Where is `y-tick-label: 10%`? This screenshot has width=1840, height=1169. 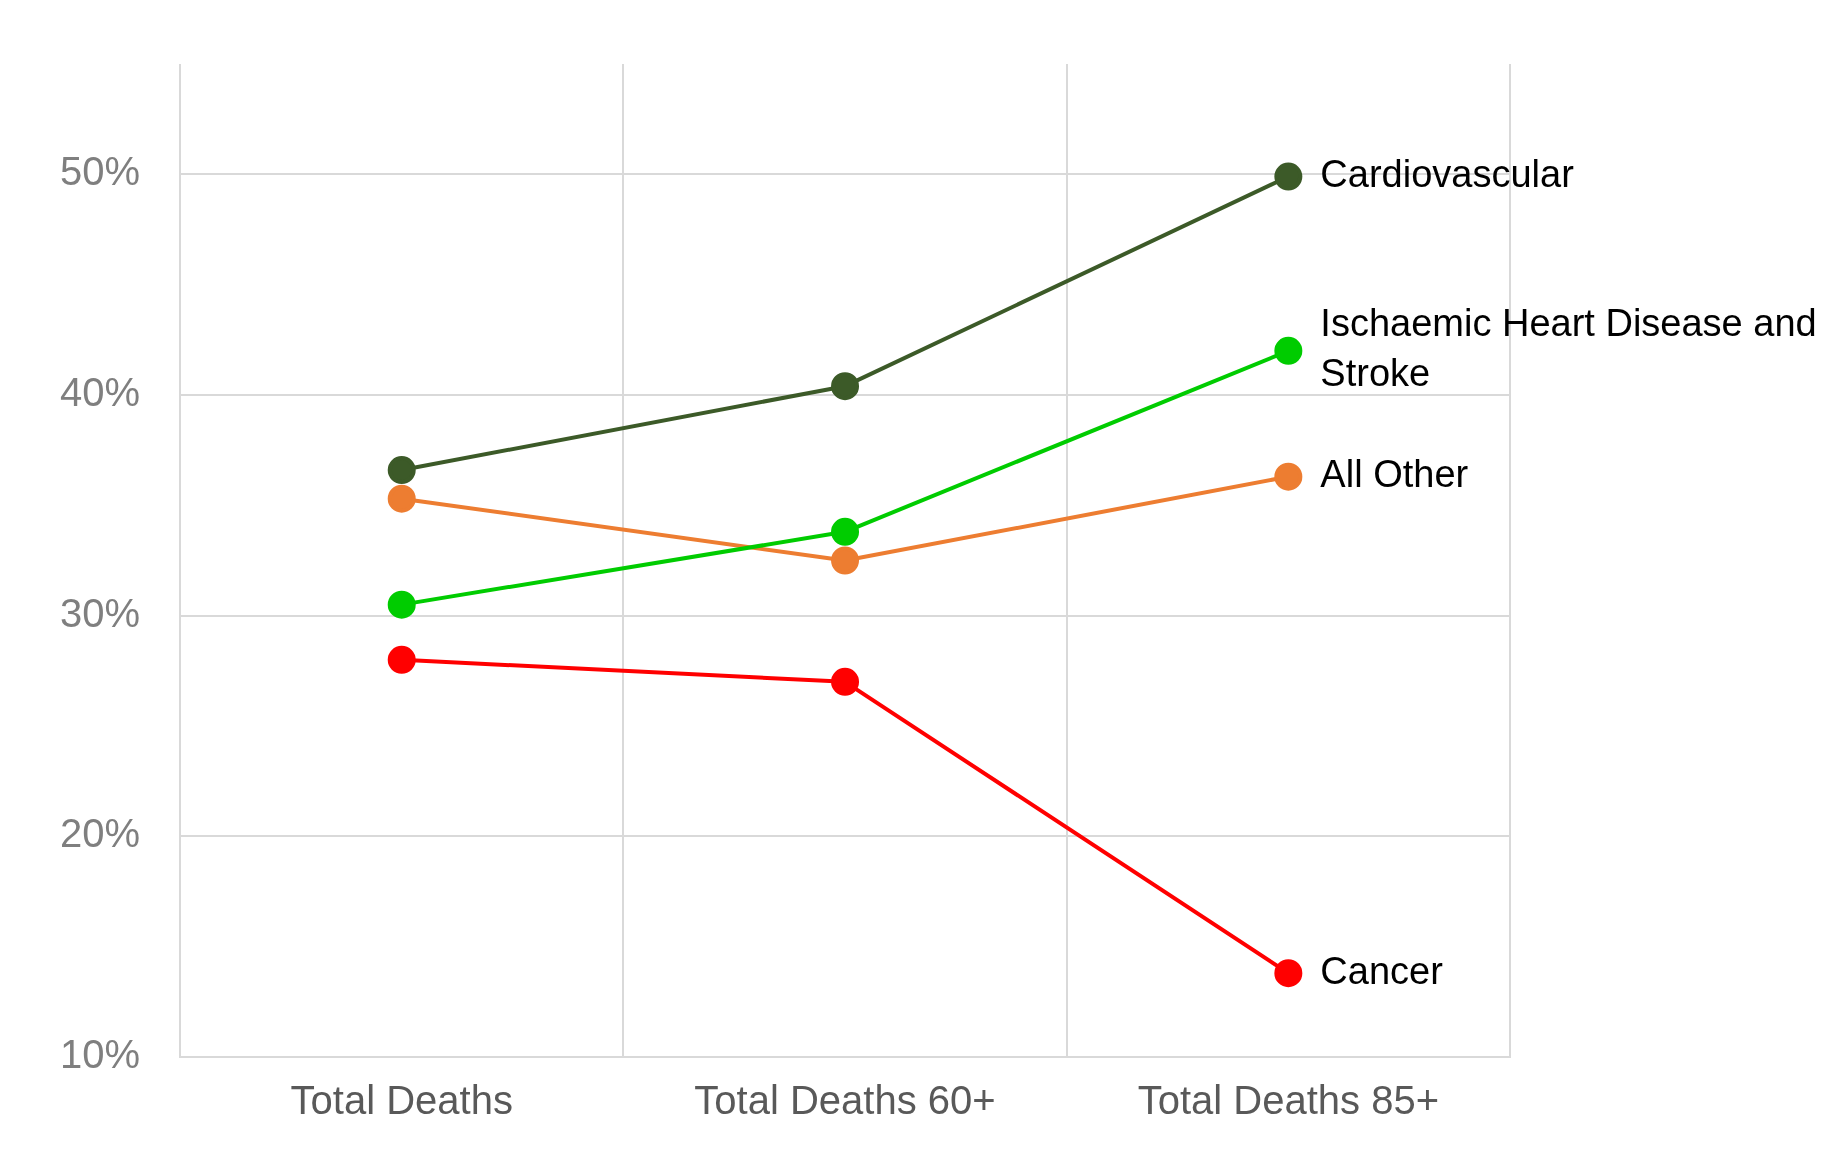 y-tick-label: 10% is located at coordinates (100, 1054).